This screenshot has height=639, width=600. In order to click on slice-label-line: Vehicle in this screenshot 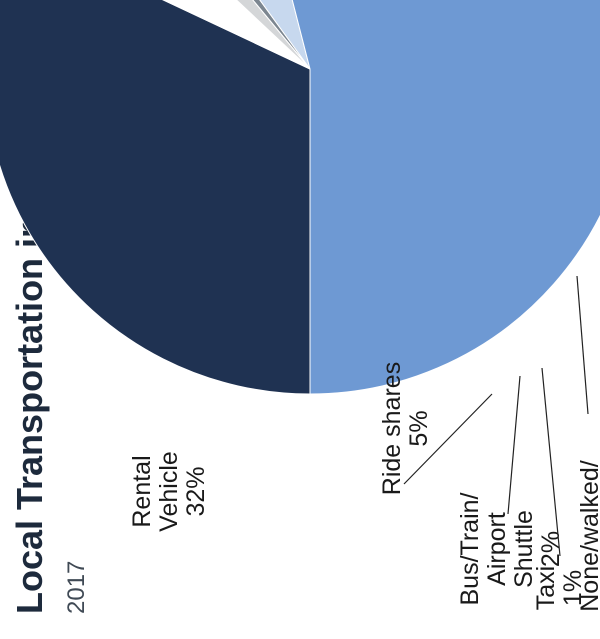, I will do `click(169, 491)`.